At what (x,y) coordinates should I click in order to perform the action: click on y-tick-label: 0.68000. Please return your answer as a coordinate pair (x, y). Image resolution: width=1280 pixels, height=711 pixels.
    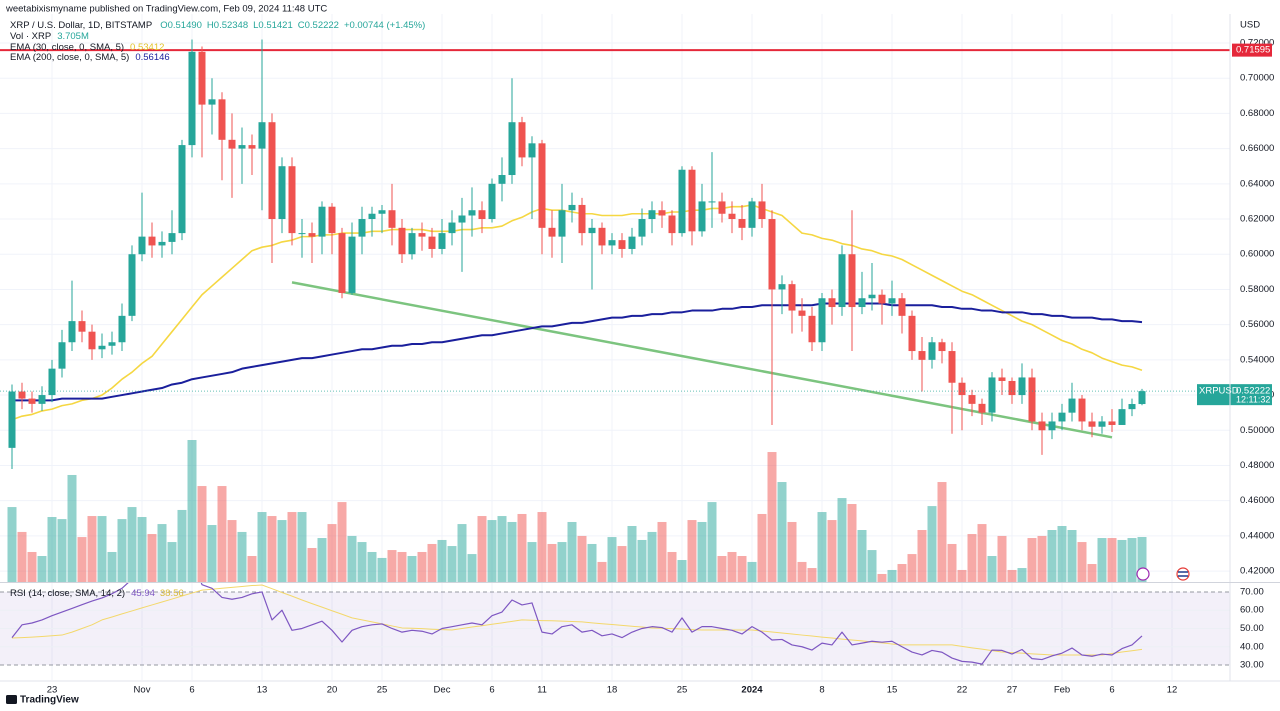
    Looking at the image, I should click on (1257, 113).